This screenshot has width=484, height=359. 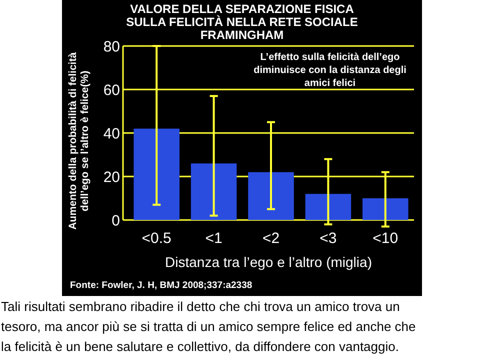 What do you see at coordinates (208, 326) in the screenshot?
I see `text: Tali risultati sembrano ribadire il detto che chi trova un amico trova un tesoro, ma ancor più se si tratta di un amico sempre felice ed anche che la felicità è un bene salutare e collettivo, da diffondere con vantaggio.` at bounding box center [208, 326].